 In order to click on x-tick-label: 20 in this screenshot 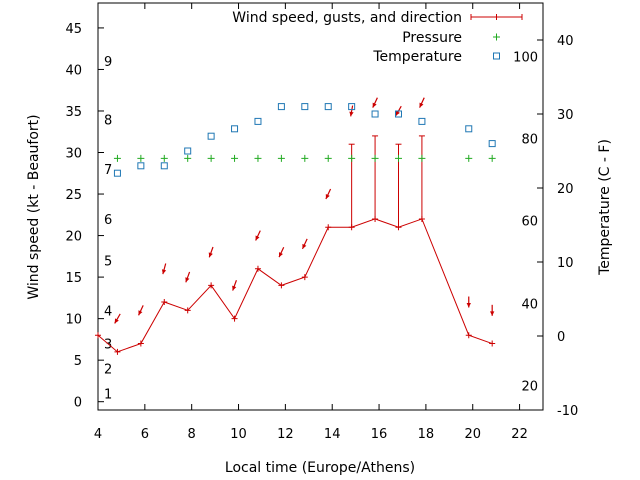, I will do `click(472, 434)`.